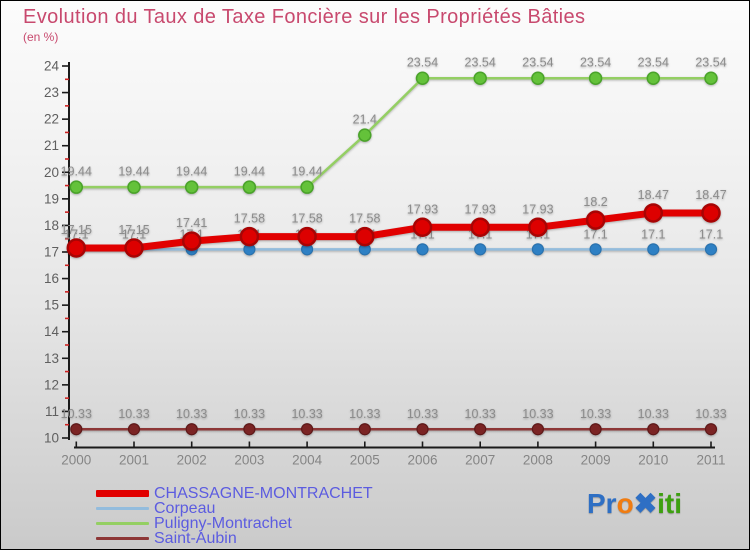 The image size is (750, 550). I want to click on x-tick-label: 2001, so click(134, 460).